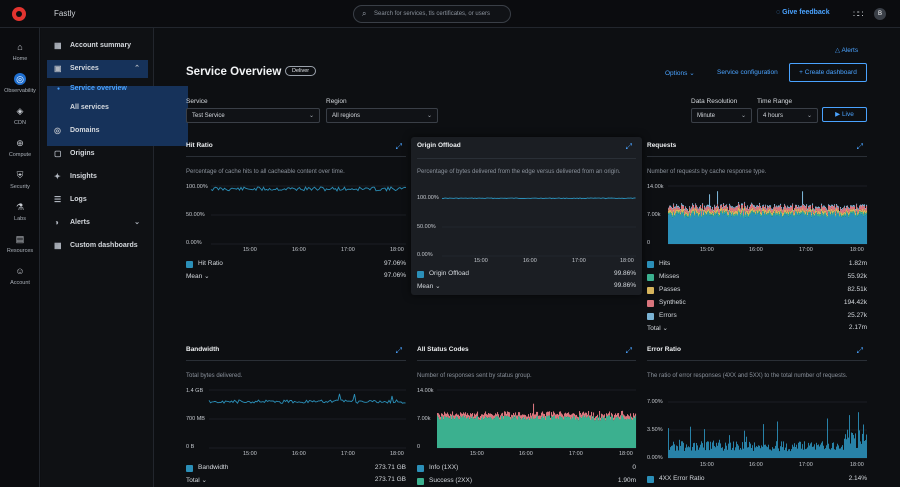 This screenshot has height=487, width=900. I want to click on legend-item: 4XX Error Ratio 2.14%, so click(757, 480).